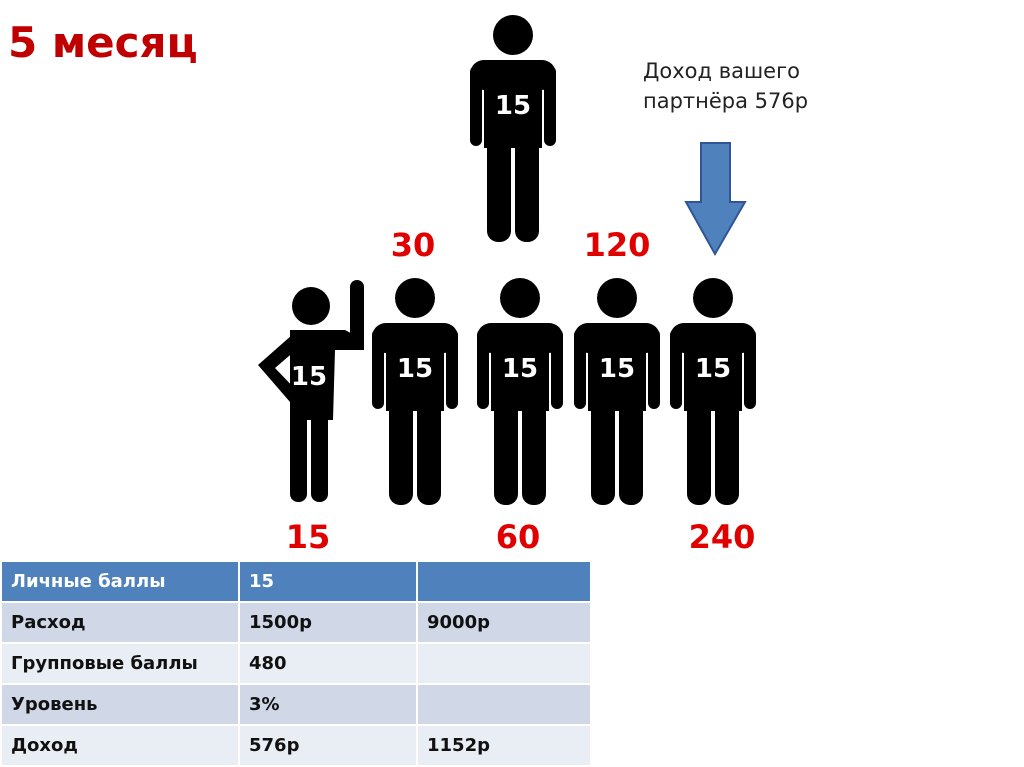 This screenshot has height=767, width=1024. I want to click on table-cell: 576р, so click(328, 745).